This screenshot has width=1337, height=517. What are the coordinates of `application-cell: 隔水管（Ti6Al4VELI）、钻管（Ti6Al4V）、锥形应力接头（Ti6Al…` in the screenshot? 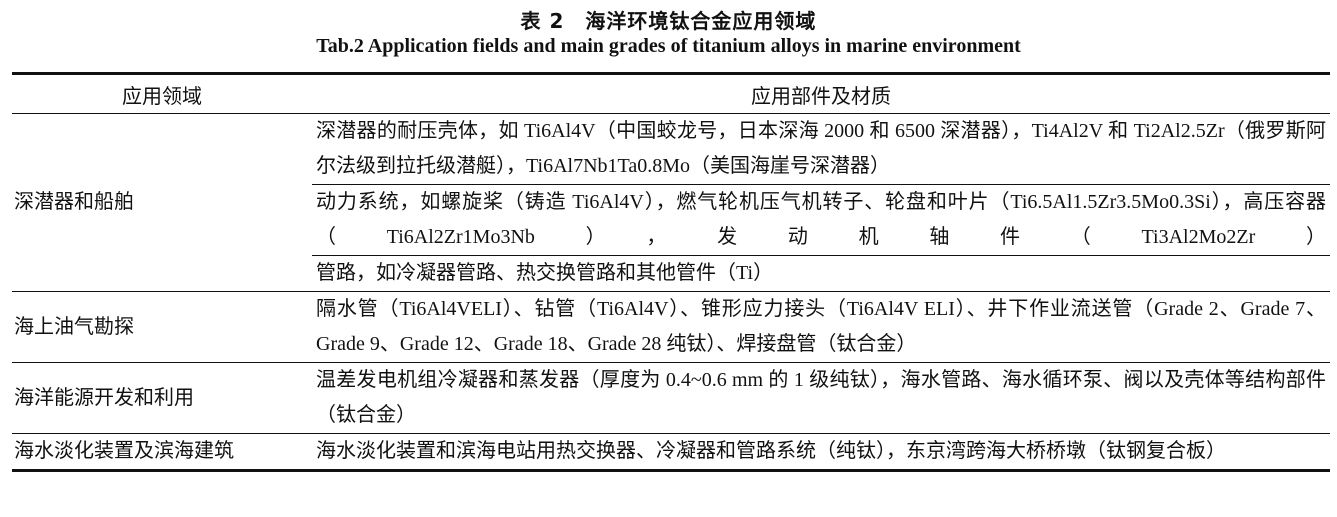 It's located at (821, 327).